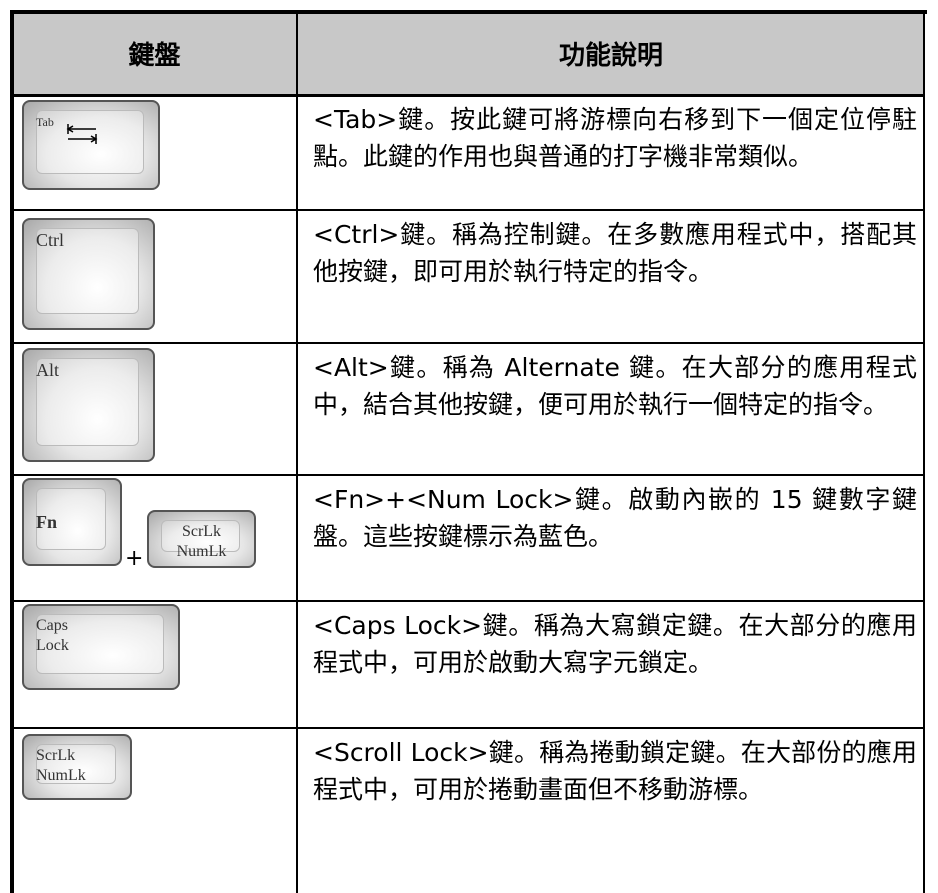  Describe the element at coordinates (134, 558) in the screenshot. I see `key-joiner: +` at that location.